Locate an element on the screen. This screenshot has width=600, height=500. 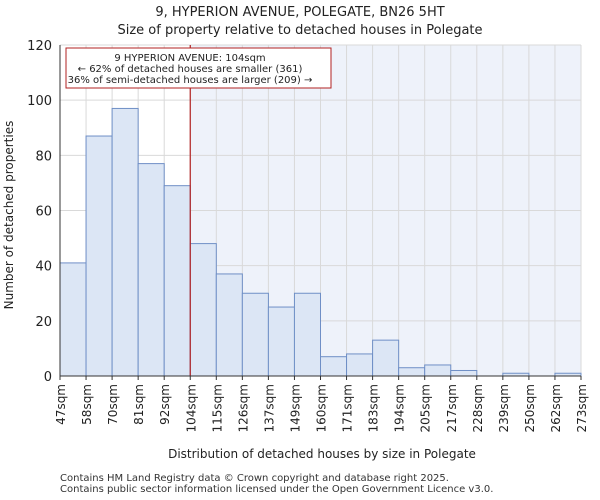
x-tick-label: 273sqm is located at coordinates (582, 408).